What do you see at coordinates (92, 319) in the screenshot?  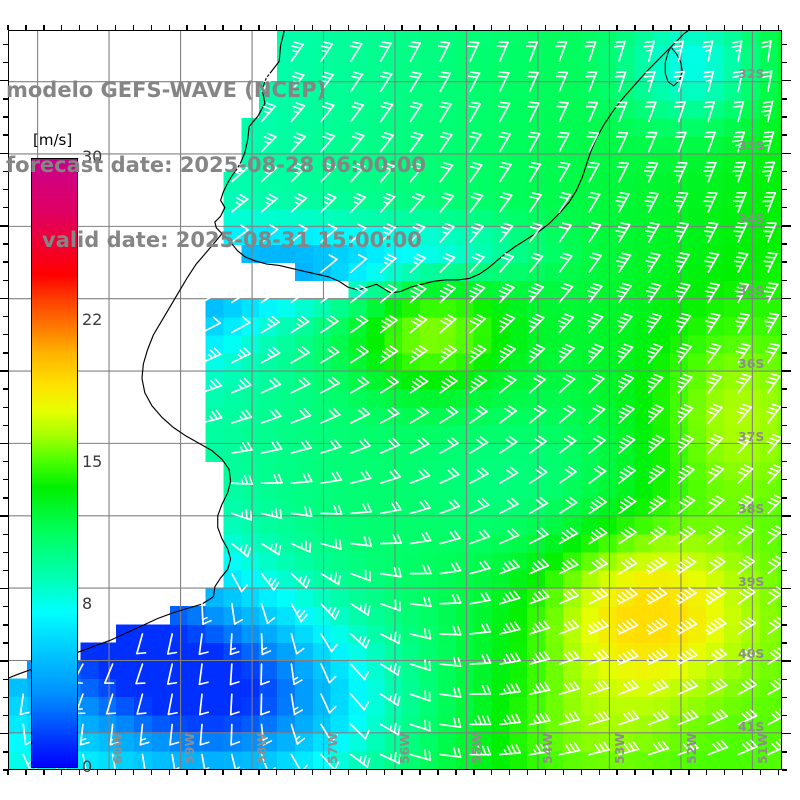 I see `colorbar-tick-label: 22` at bounding box center [92, 319].